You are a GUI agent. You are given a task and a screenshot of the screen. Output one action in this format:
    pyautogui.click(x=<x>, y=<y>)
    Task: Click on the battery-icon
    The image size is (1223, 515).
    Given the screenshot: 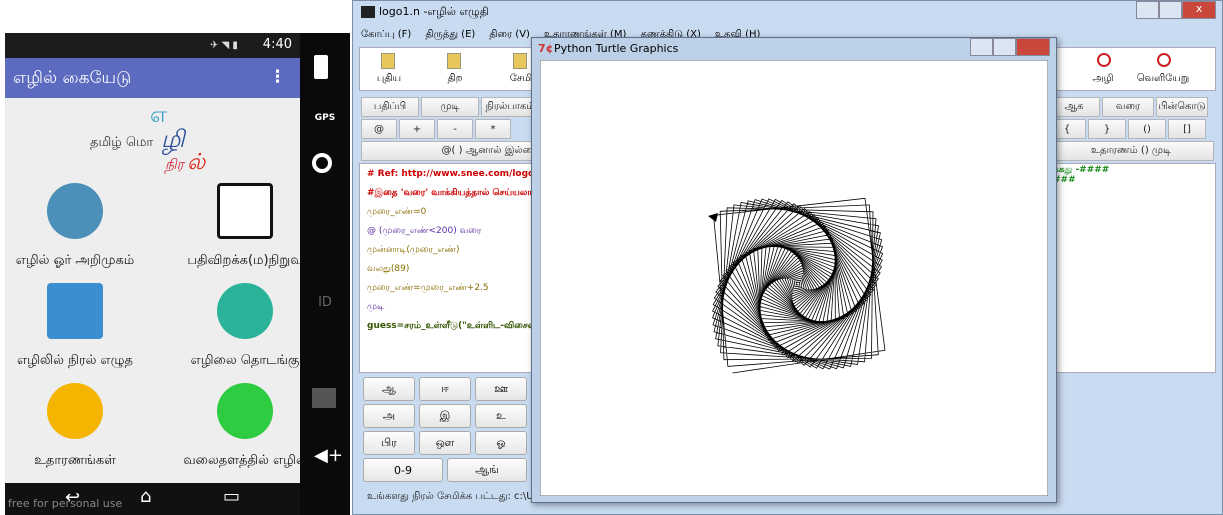 What is the action you would take?
    pyautogui.click(x=321, y=67)
    